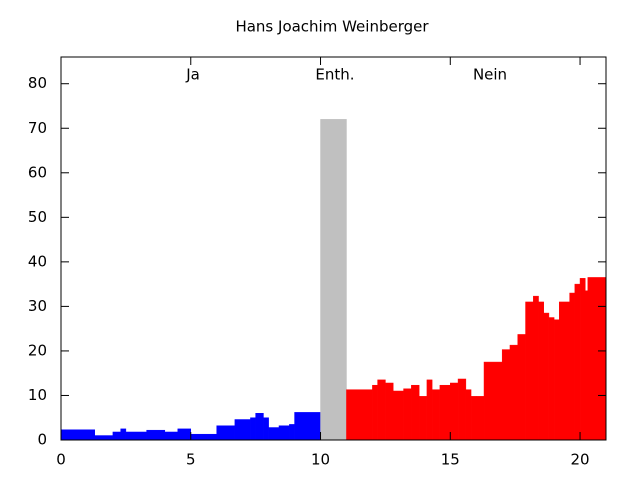 This screenshot has height=480, width=640. What do you see at coordinates (192, 75) in the screenshot?
I see `series-label: Ja` at bounding box center [192, 75].